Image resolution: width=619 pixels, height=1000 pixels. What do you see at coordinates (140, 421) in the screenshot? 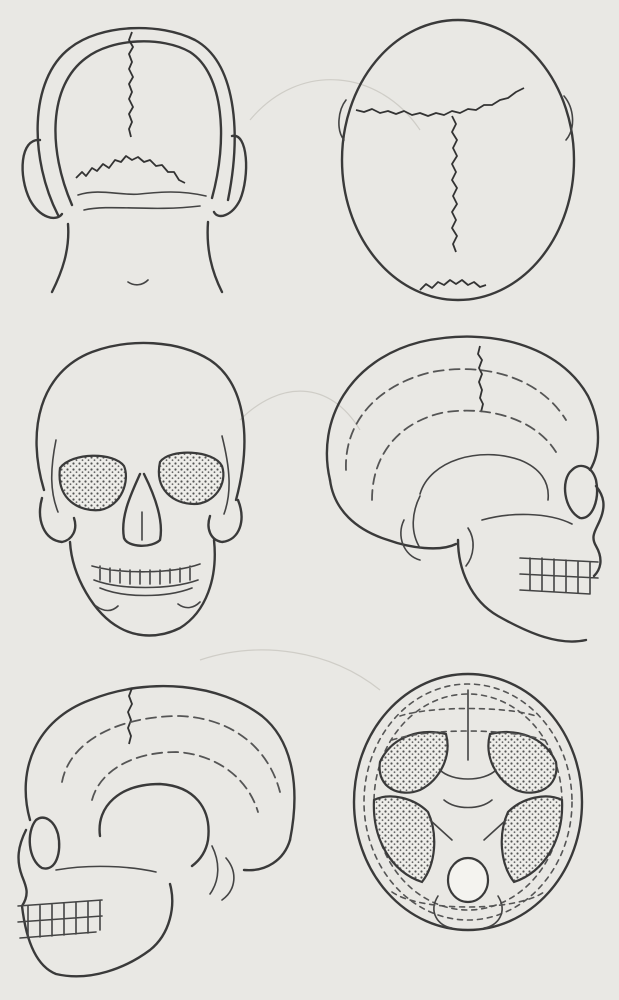
I see `anterior-cranium-outline` at bounding box center [140, 421].